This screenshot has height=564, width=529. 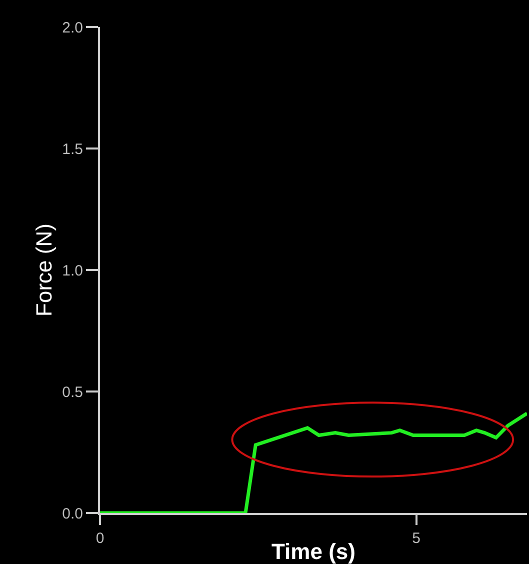 I want to click on x-tick-label: 0, so click(x=100, y=538).